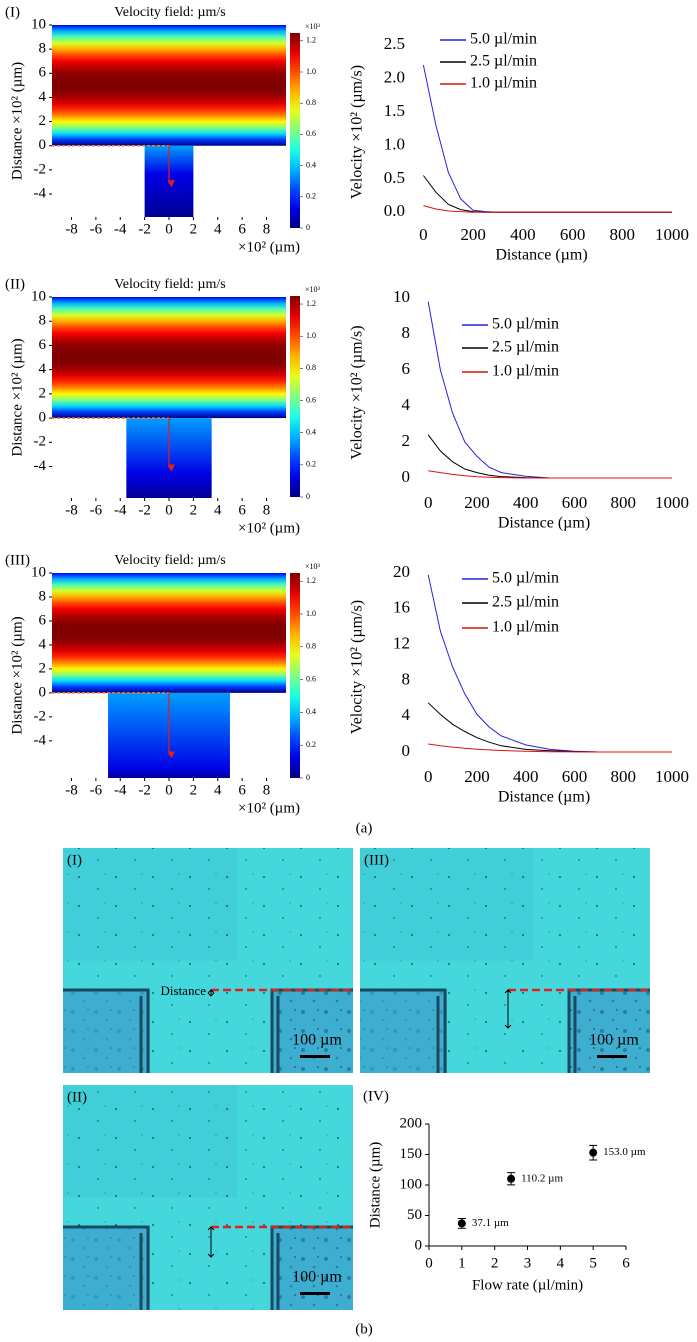  I want to click on wall-edge, so click(106, 1030).